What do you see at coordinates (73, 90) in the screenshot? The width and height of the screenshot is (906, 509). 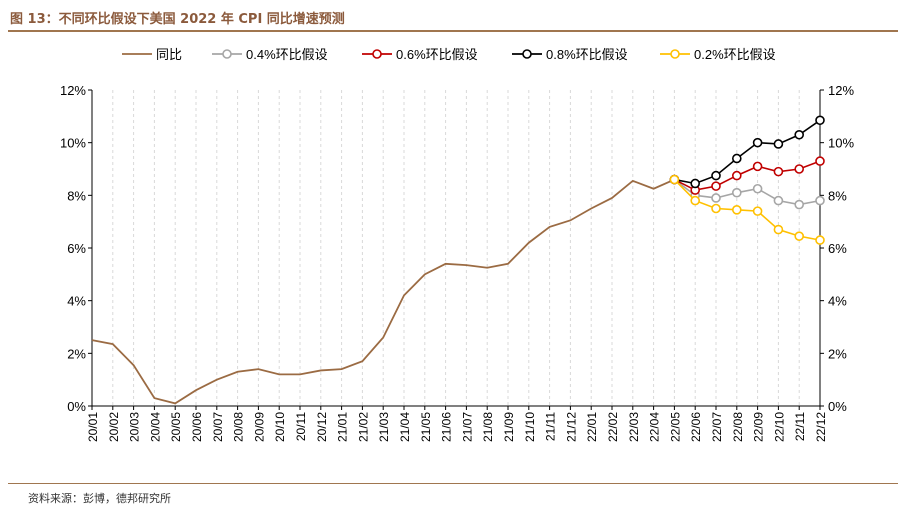 I see `y-tick-label-left: 12%` at bounding box center [73, 90].